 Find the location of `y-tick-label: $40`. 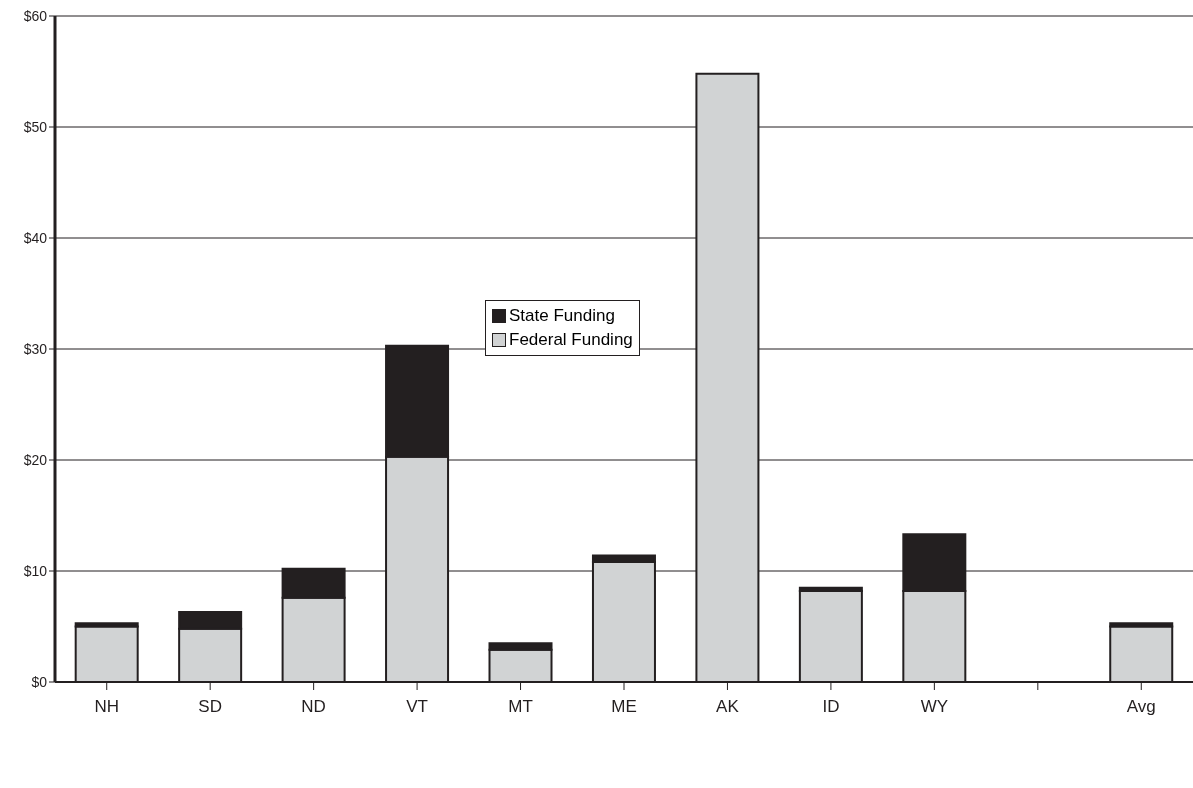

y-tick-label: $40 is located at coordinates (35, 237).